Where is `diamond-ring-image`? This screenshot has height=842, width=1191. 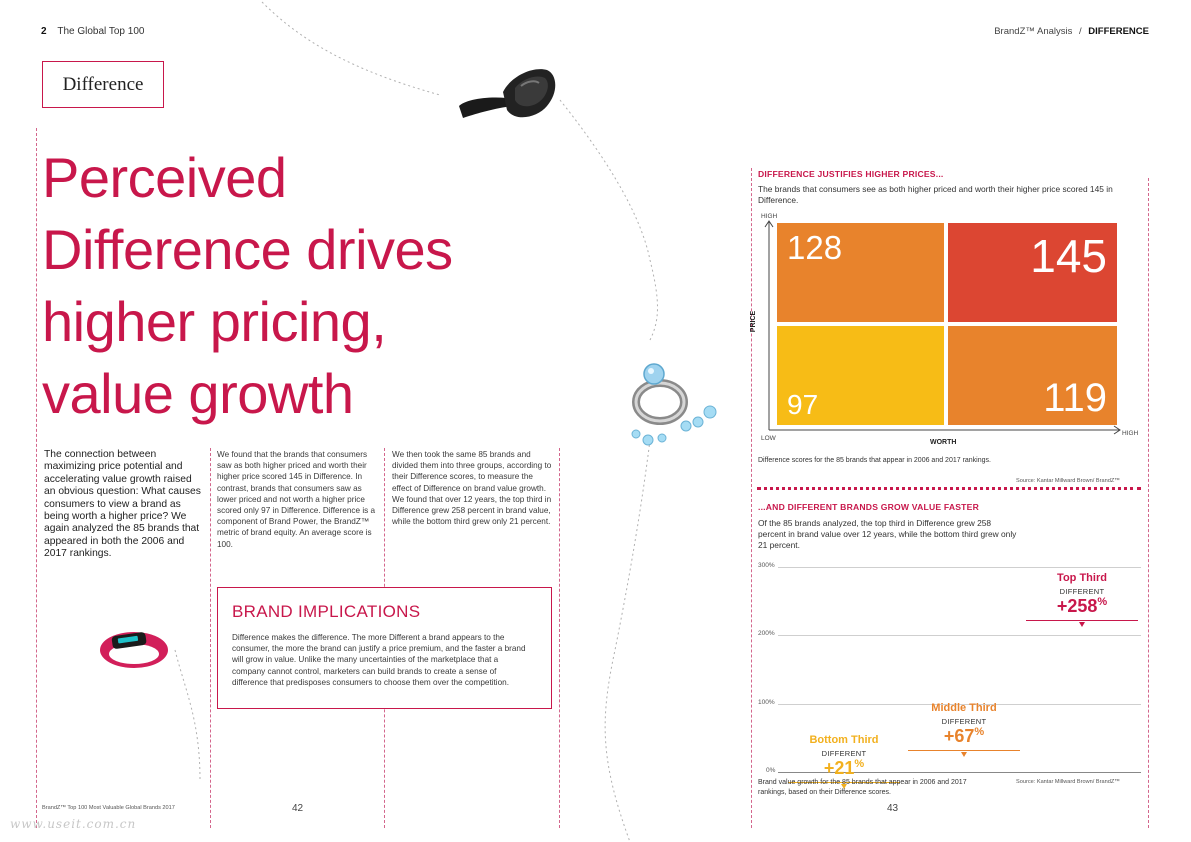
diamond-ring-image is located at coordinates (674, 404).